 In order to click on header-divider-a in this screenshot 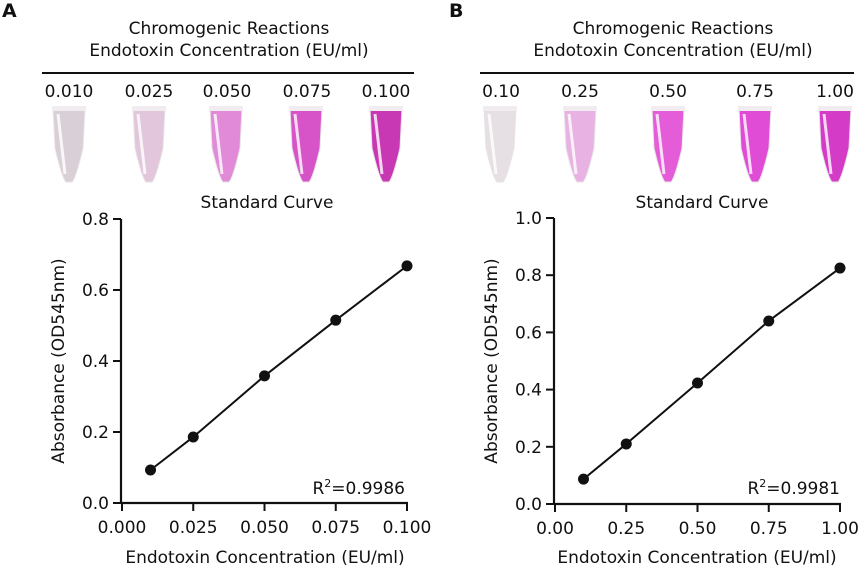, I will do `click(228, 73)`.